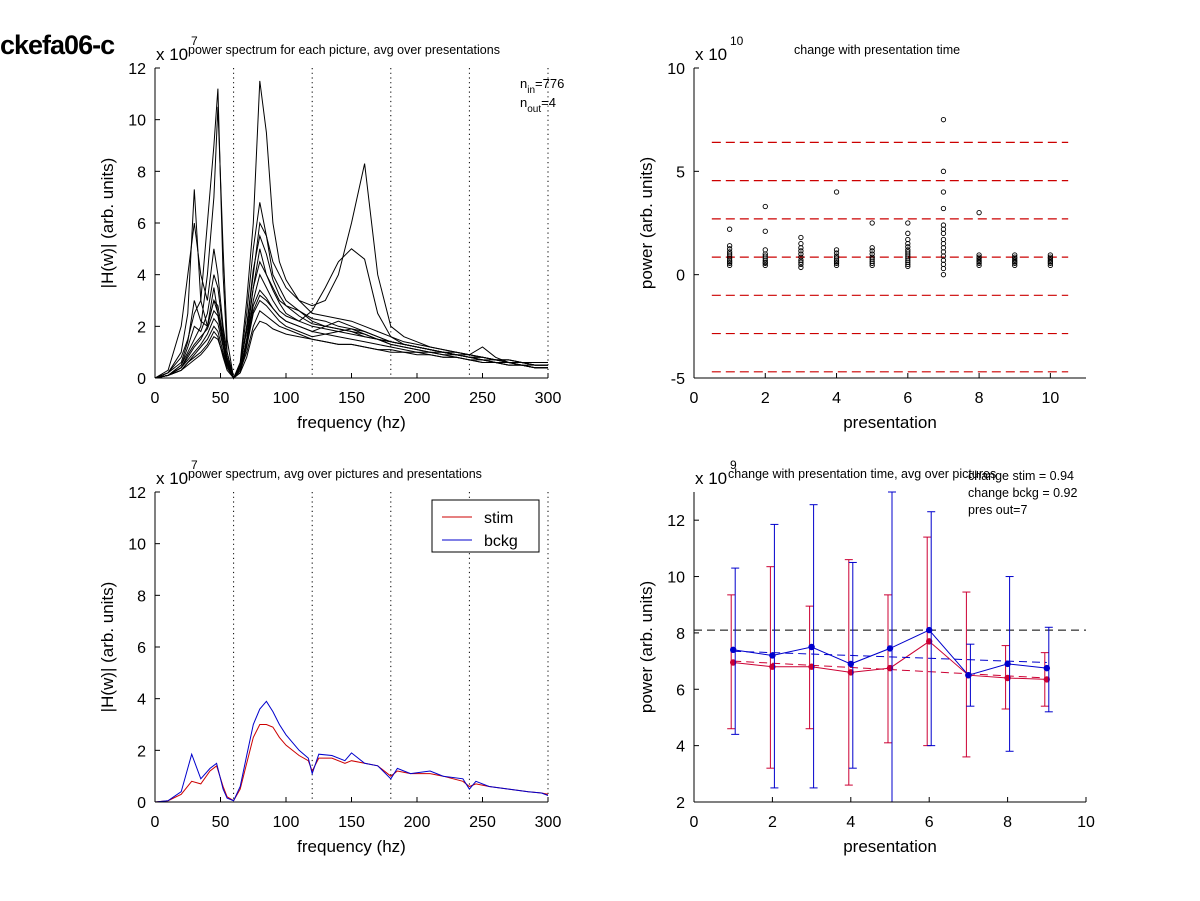 This screenshot has height=901, width=1200. Describe the element at coordinates (351, 763) in the screenshot. I see `series-line-stim` at that location.